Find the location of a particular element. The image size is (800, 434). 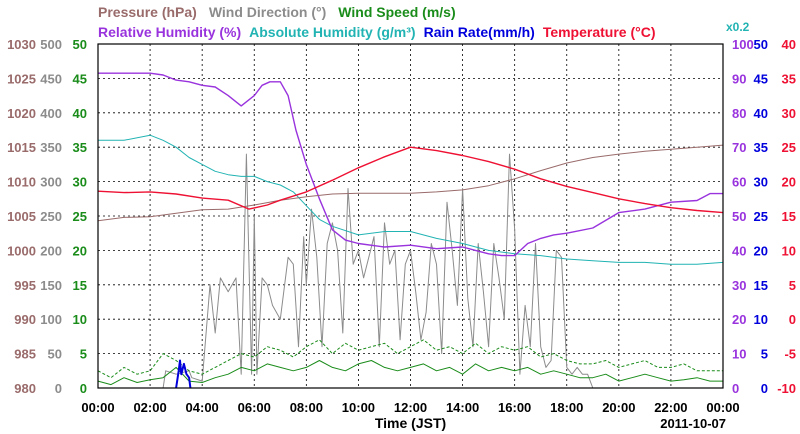

tick-label-pressure: 985 is located at coordinates (25, 354).